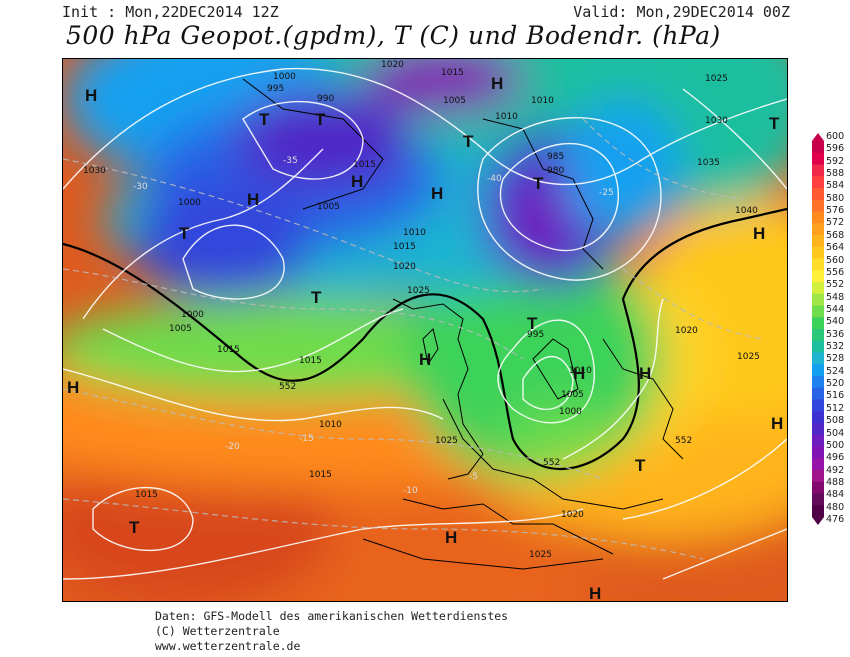 This screenshot has height=657, width=850. What do you see at coordinates (555, 157) in the screenshot?
I see `pressure-label: 985` at bounding box center [555, 157].